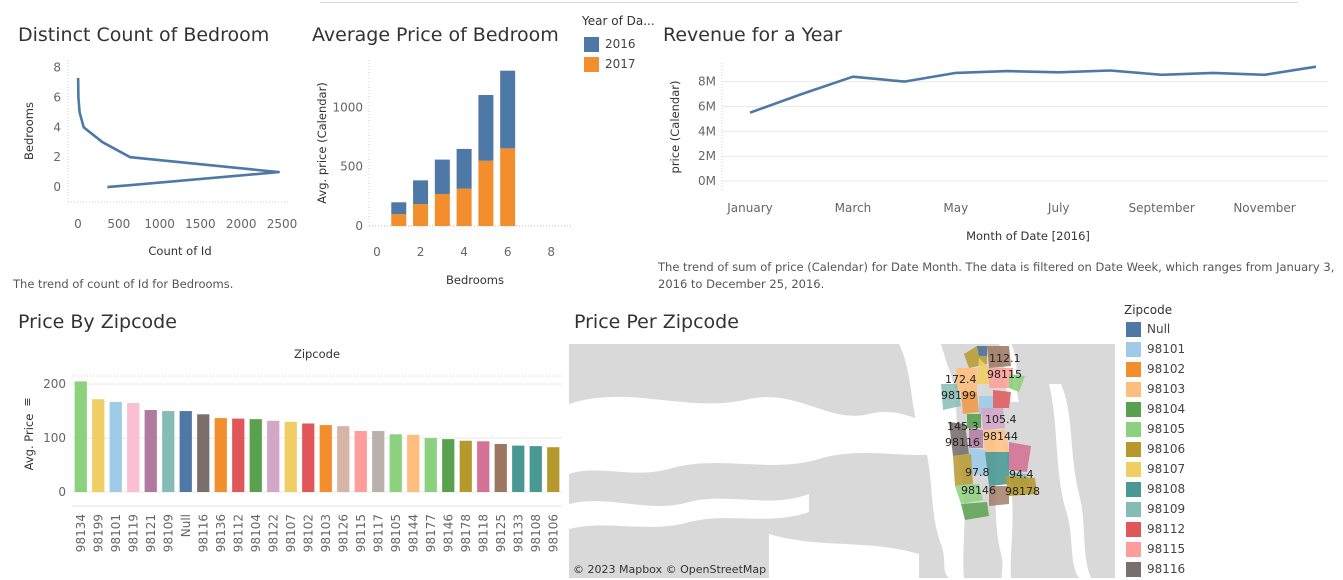 The height and width of the screenshot is (580, 1343). What do you see at coordinates (27, 401) in the screenshot?
I see `sort-icon: ≡` at bounding box center [27, 401].